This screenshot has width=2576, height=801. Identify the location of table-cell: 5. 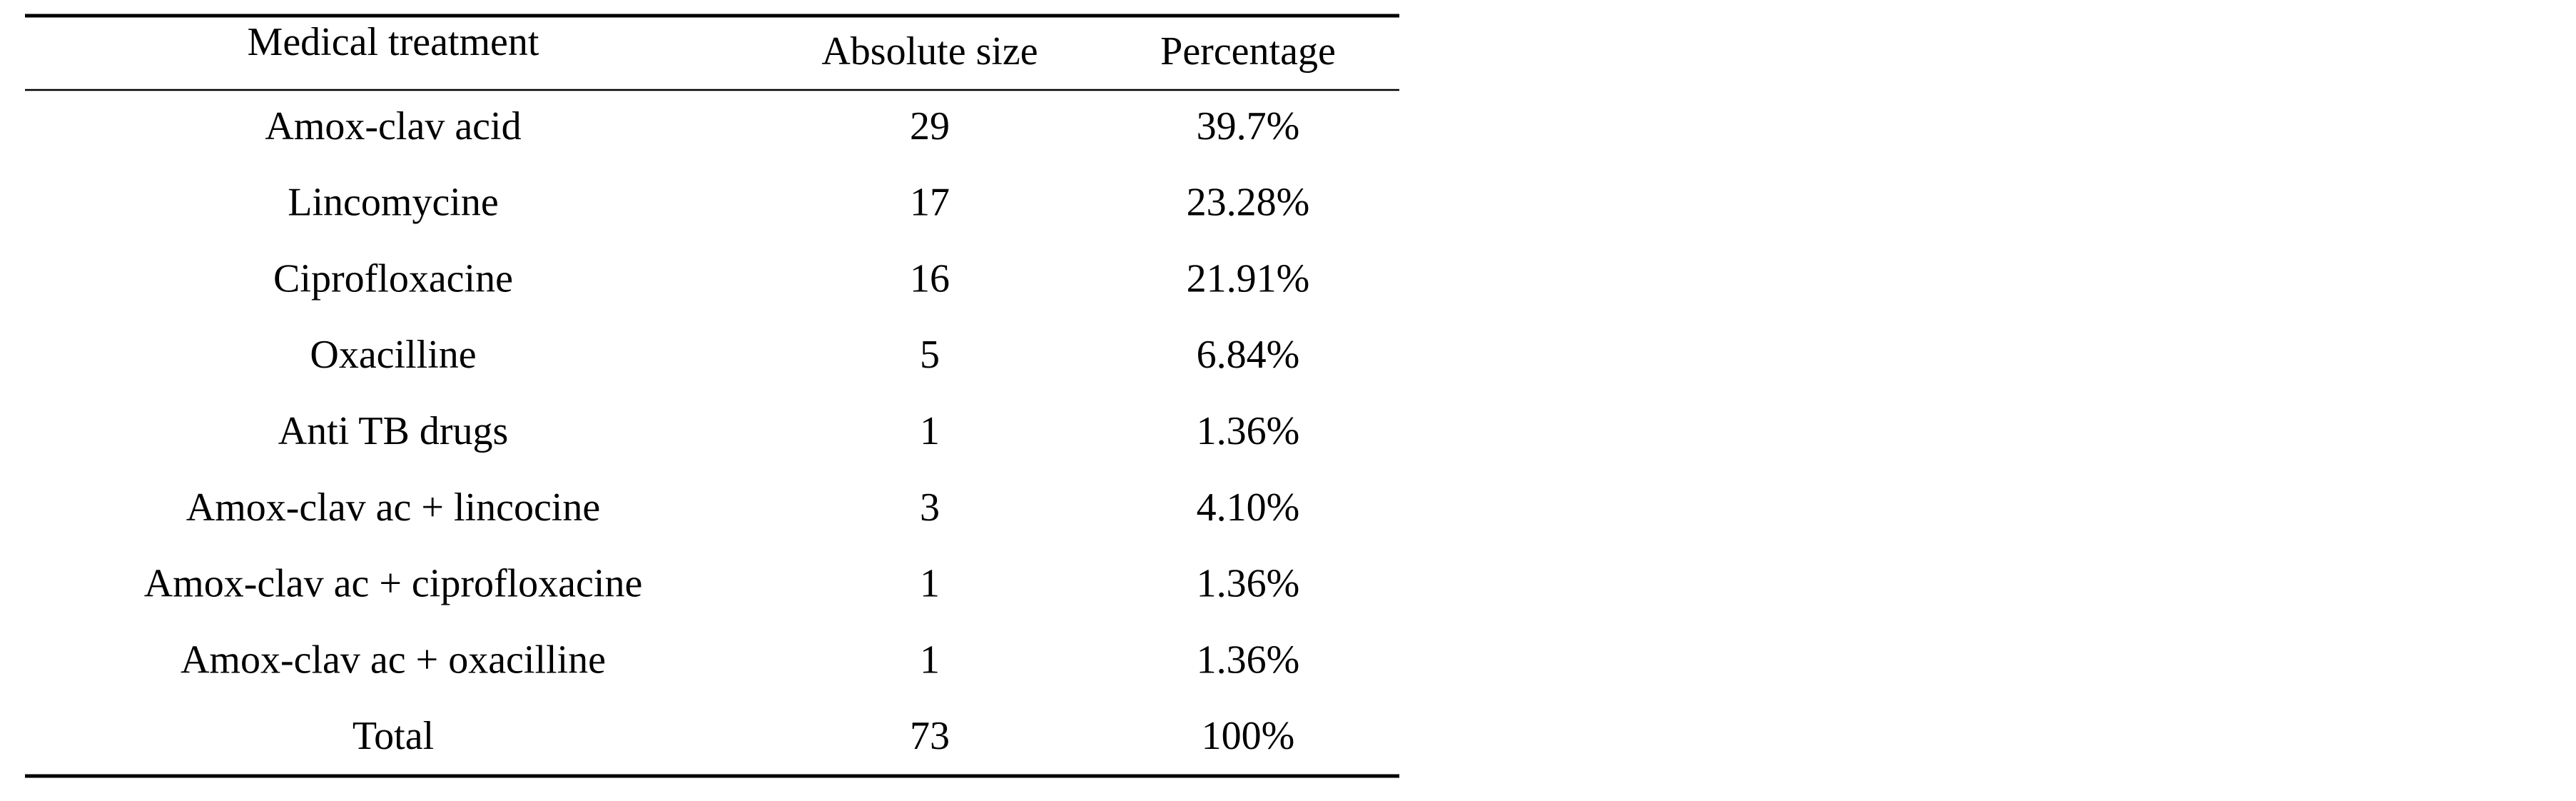
(930, 355).